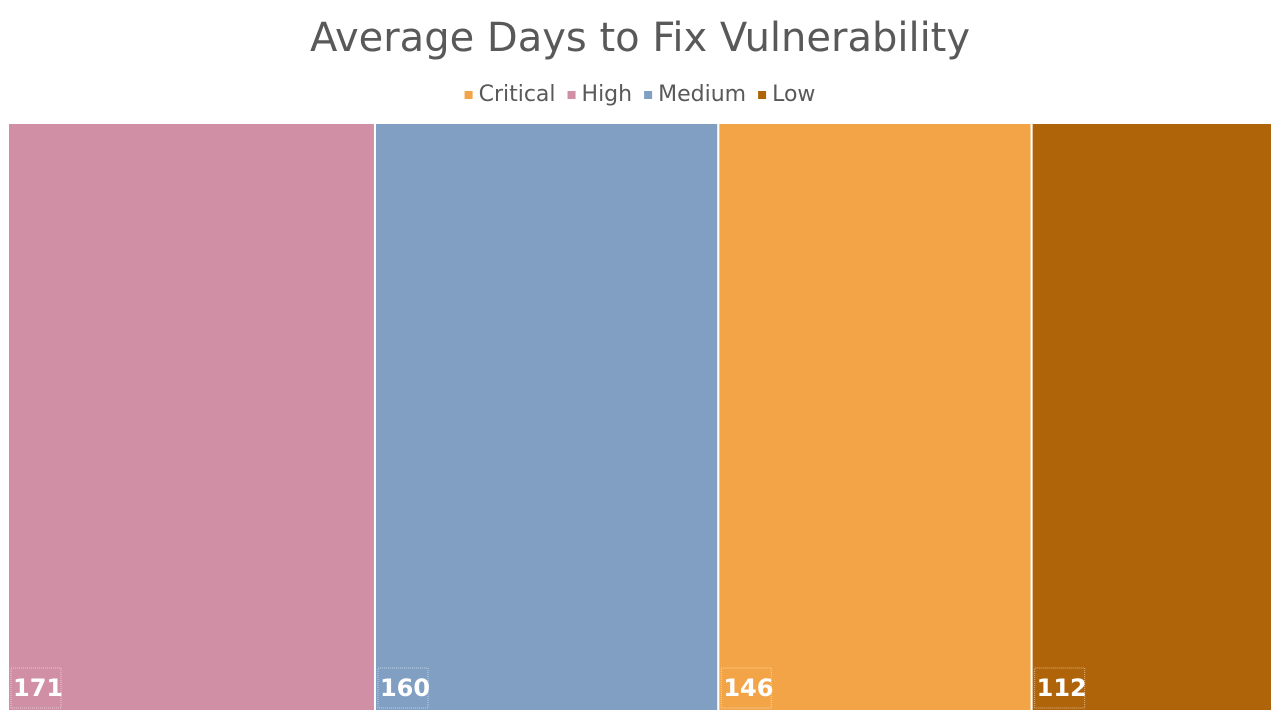 The height and width of the screenshot is (720, 1280). I want to click on legend-label: High, so click(607, 94).